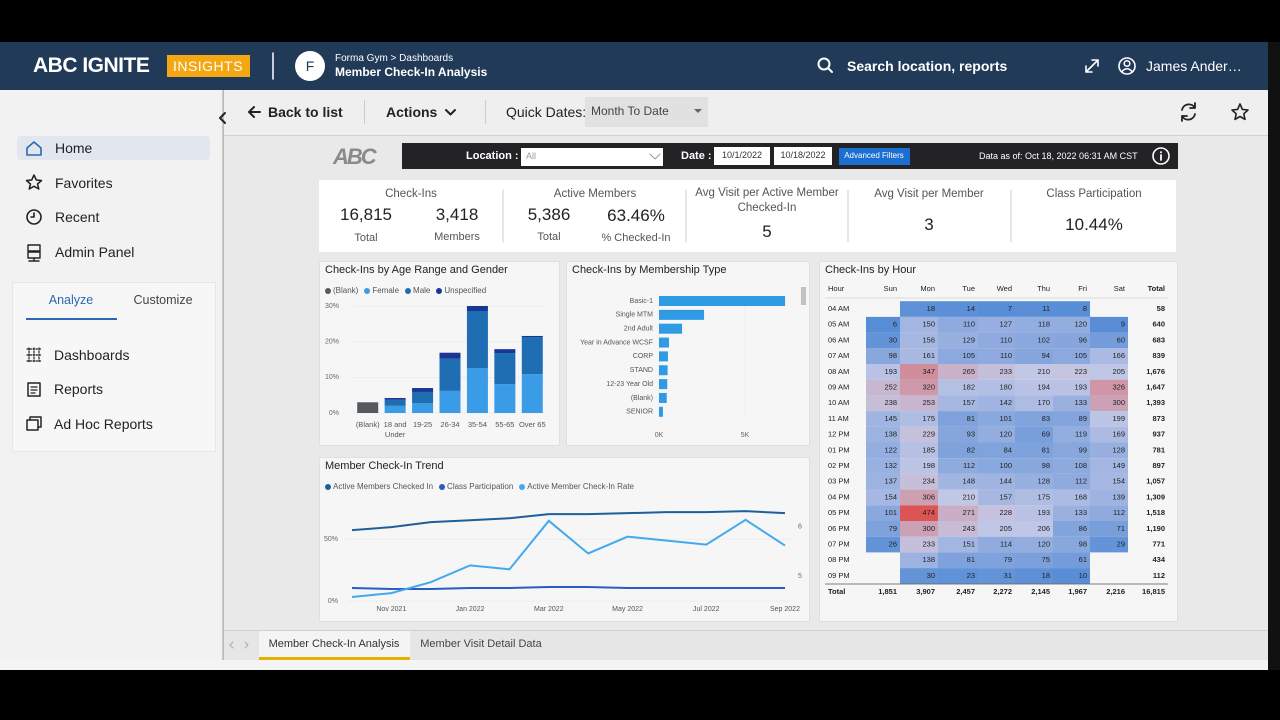 The height and width of the screenshot is (720, 1280). Describe the element at coordinates (616, 342) in the screenshot. I see `y-tick-label: Year in Advance WCSF` at that location.